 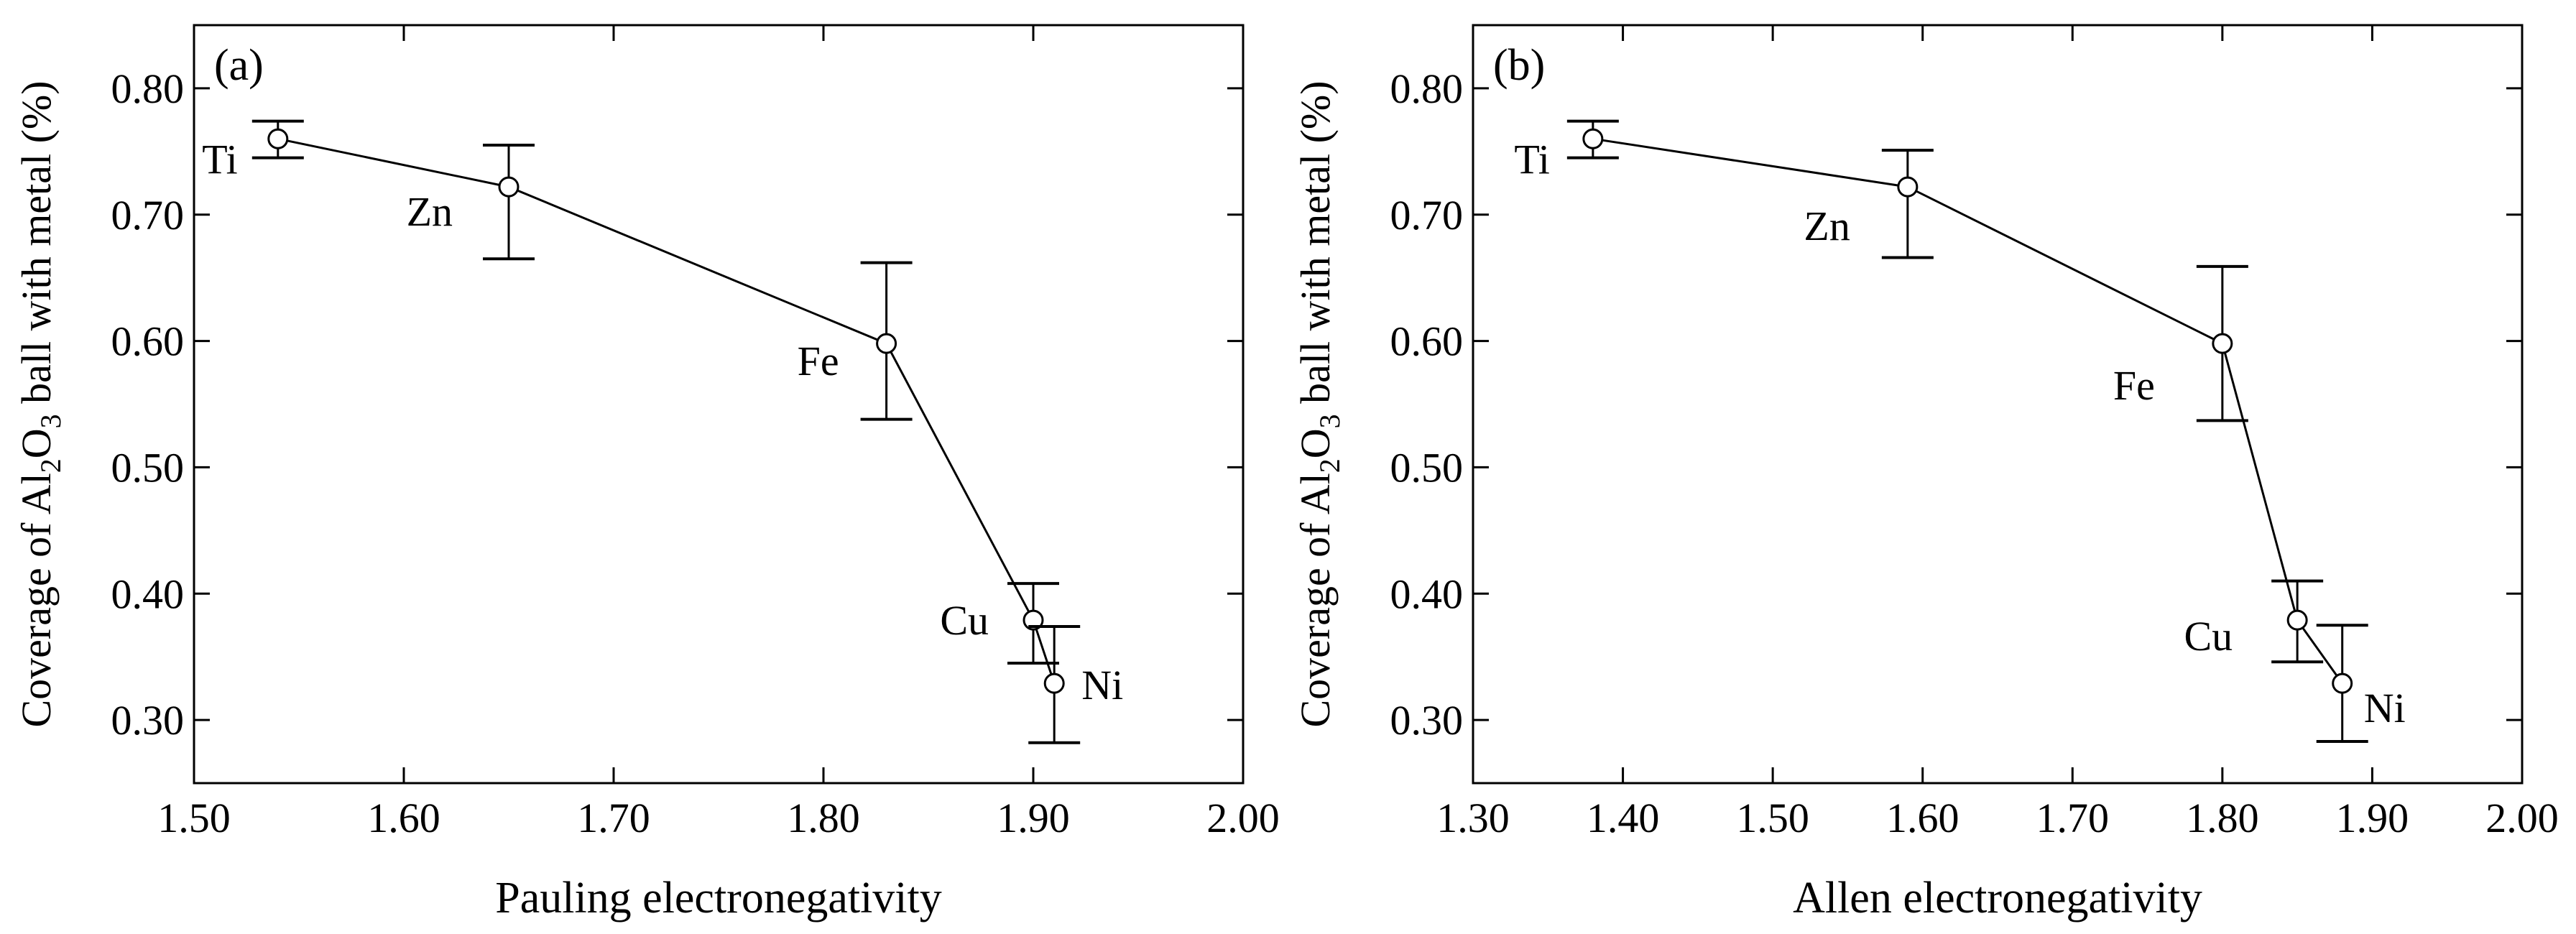 What do you see at coordinates (1624, 818) in the screenshot?
I see `x-tick-label: 1.40` at bounding box center [1624, 818].